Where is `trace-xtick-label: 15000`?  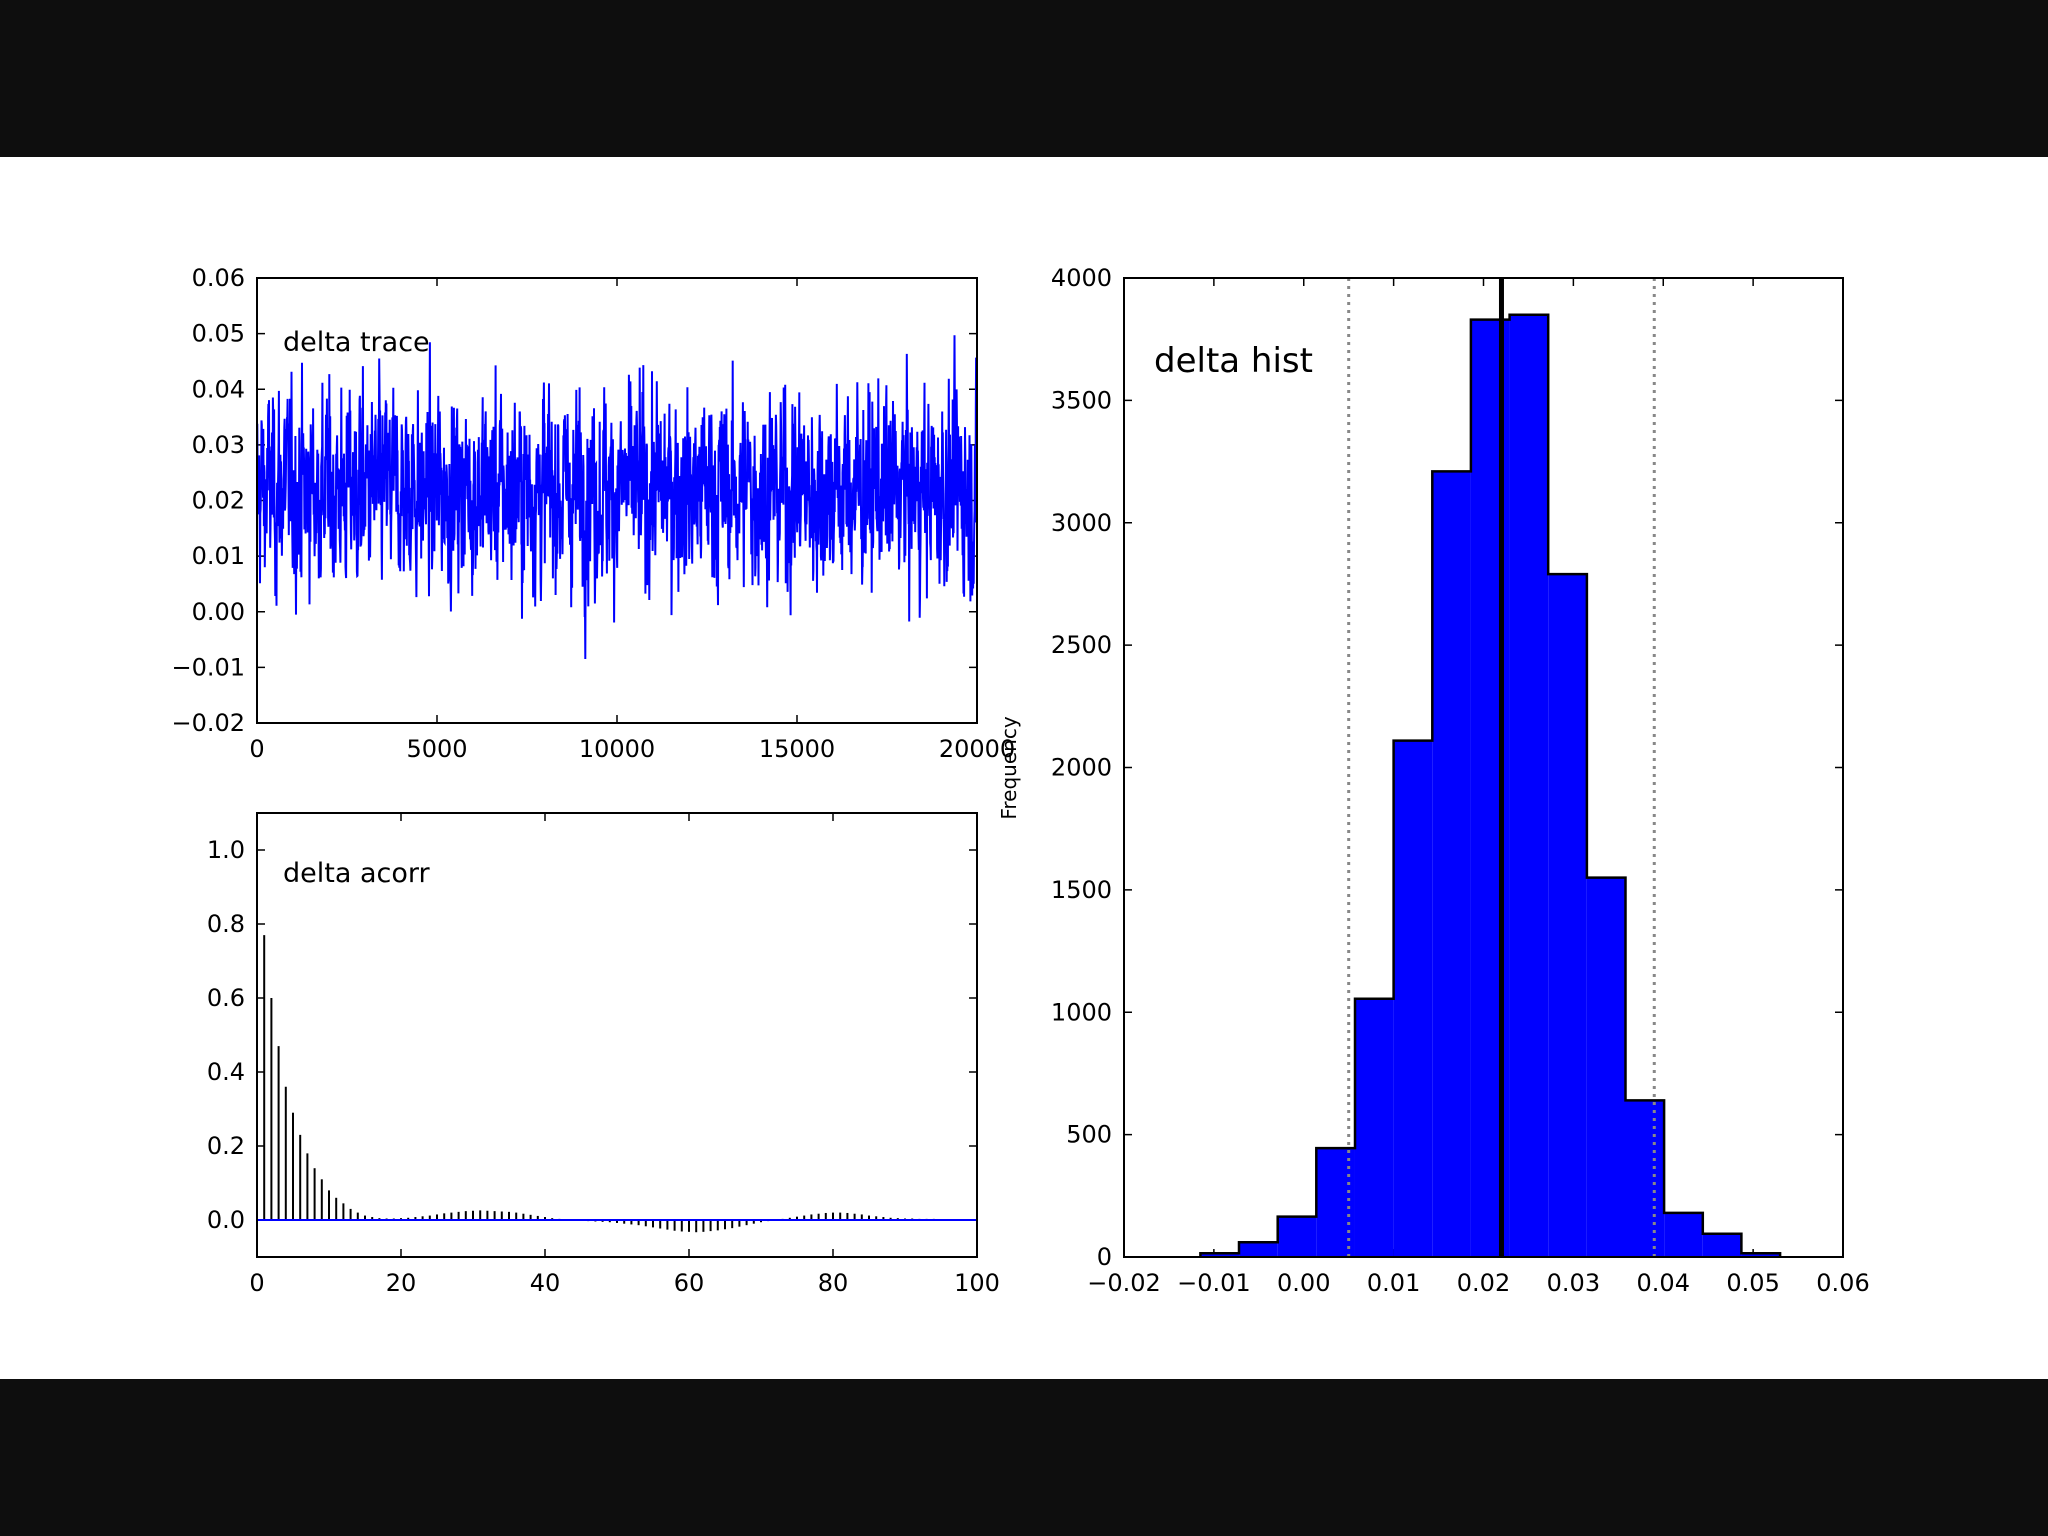
trace-xtick-label: 15000 is located at coordinates (797, 749).